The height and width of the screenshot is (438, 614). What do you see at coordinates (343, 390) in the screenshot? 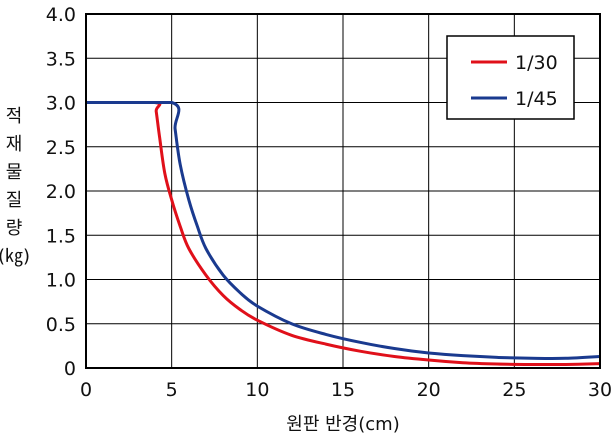
I see `x-tick-label: 15` at bounding box center [343, 390].